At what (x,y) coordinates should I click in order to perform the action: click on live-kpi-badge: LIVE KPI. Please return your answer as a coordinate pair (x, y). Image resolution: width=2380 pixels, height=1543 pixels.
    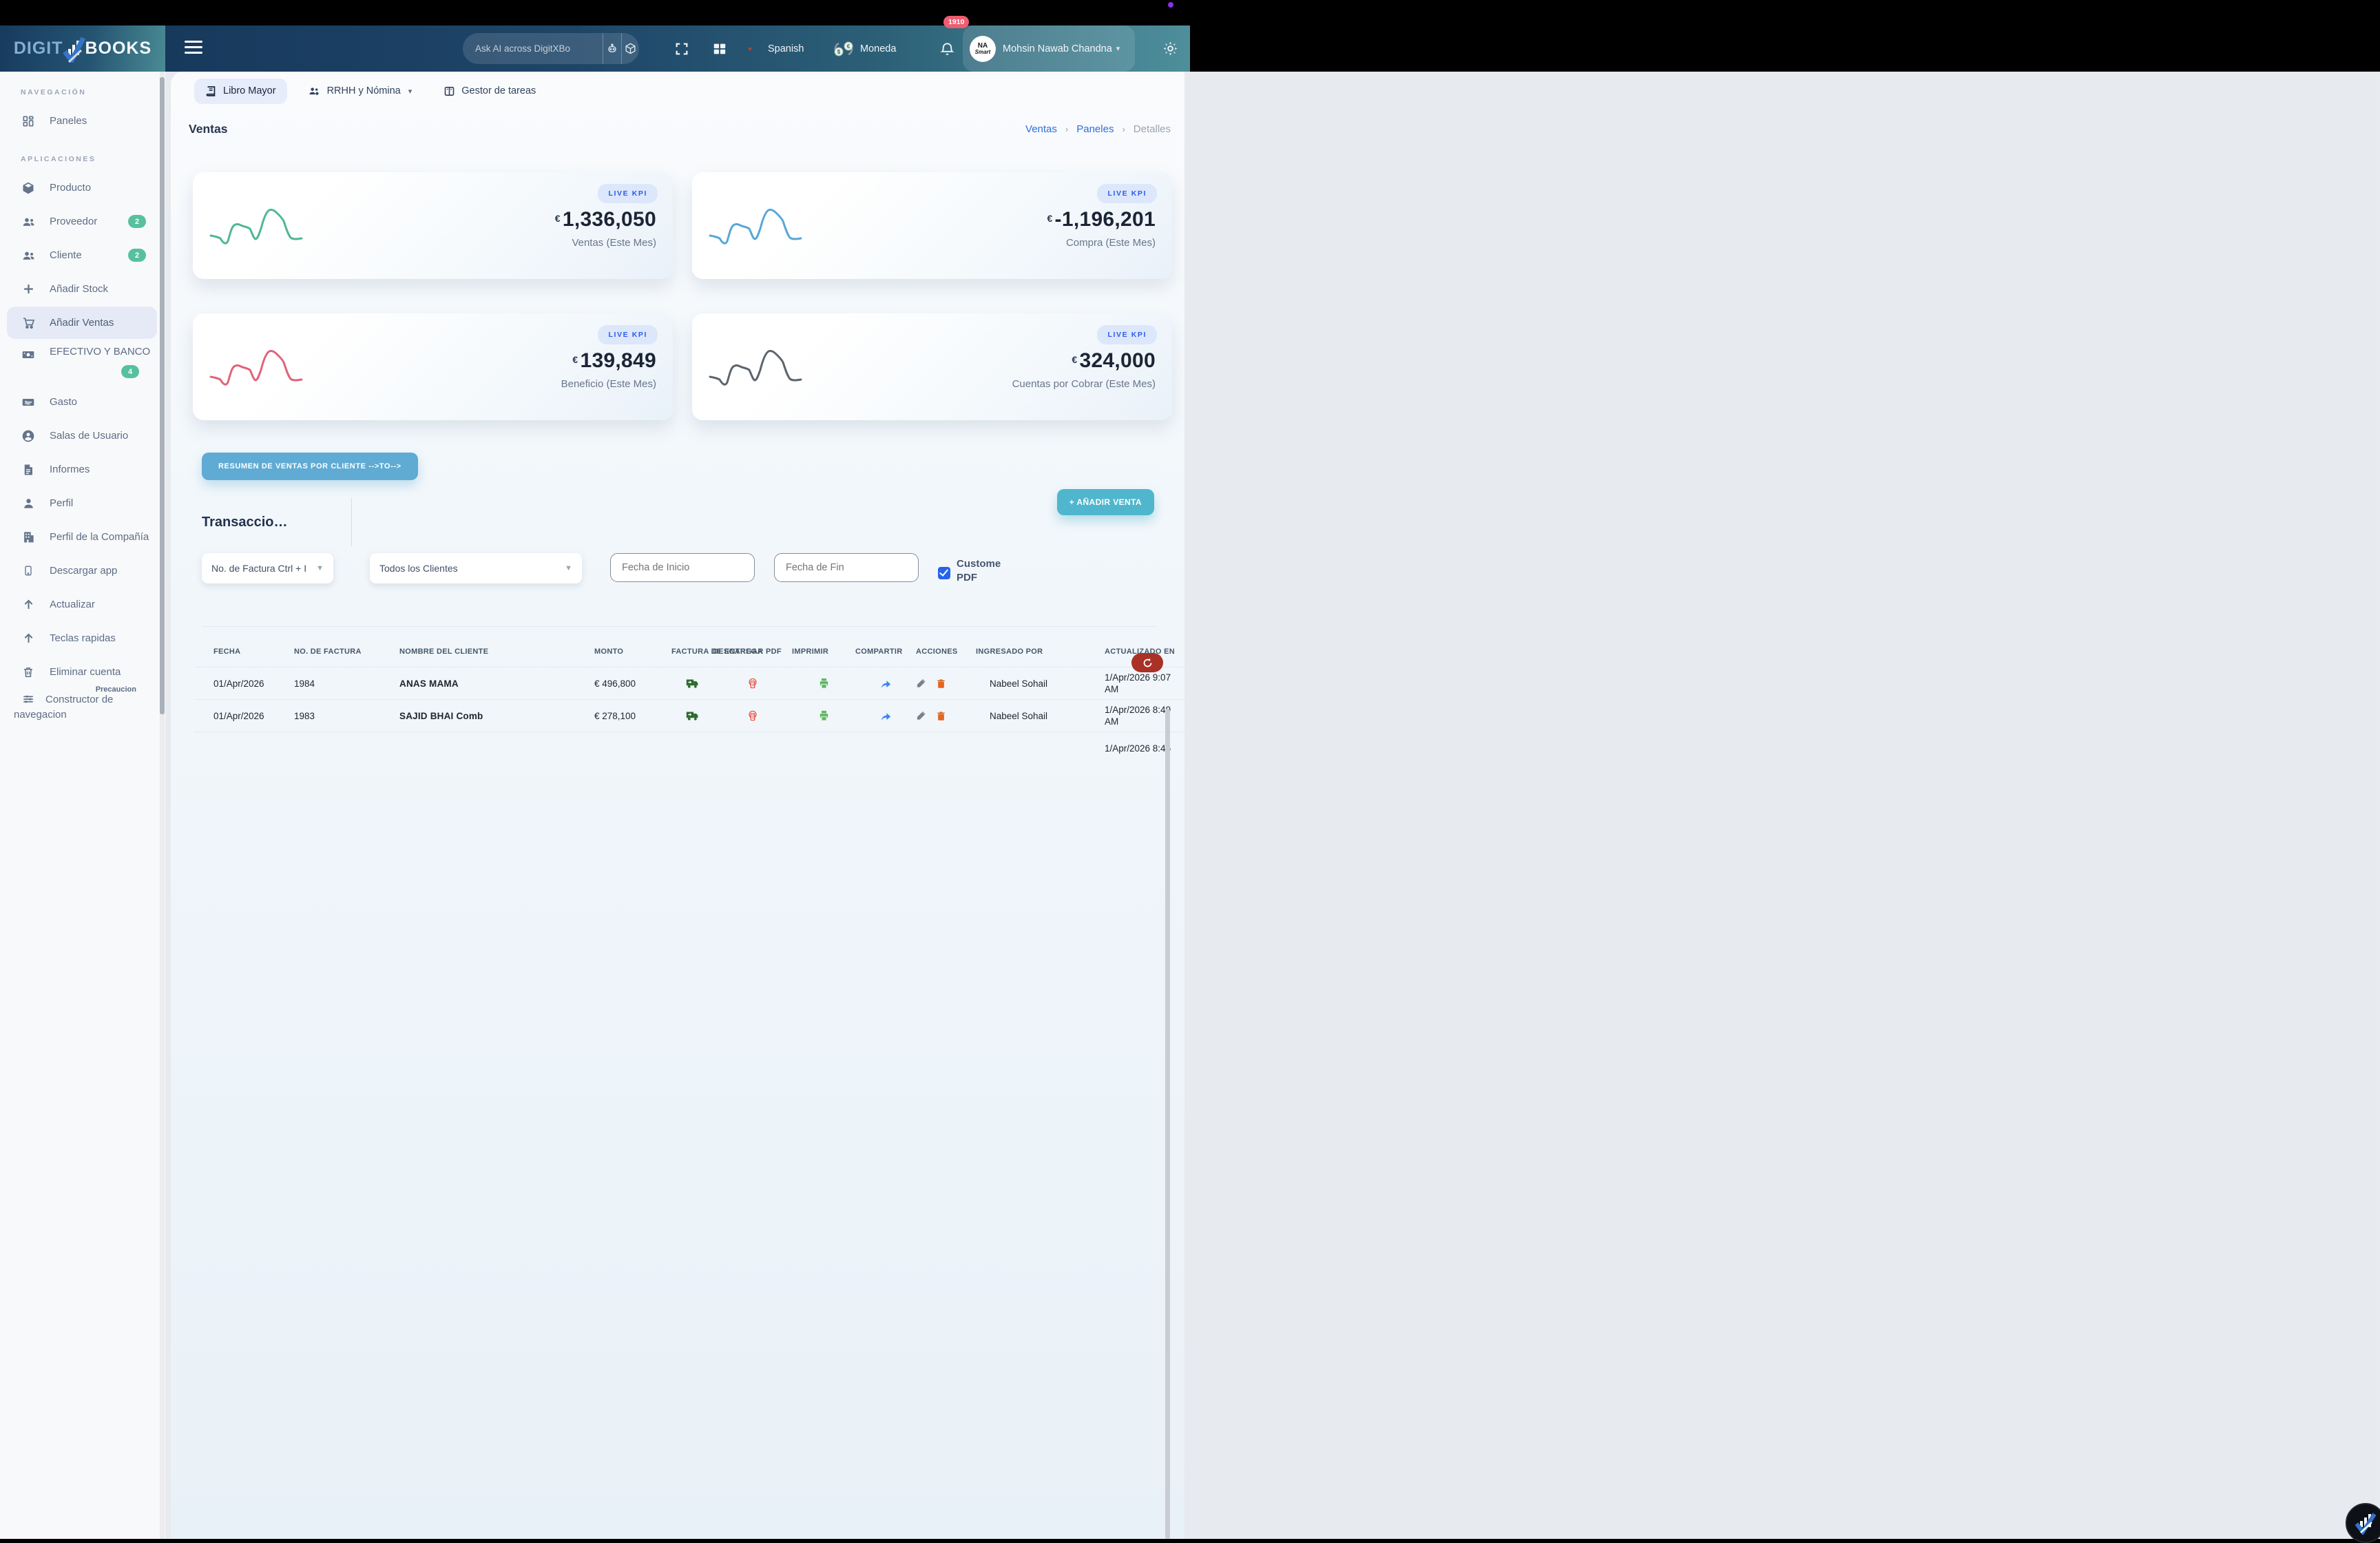
    Looking at the image, I should click on (1127, 193).